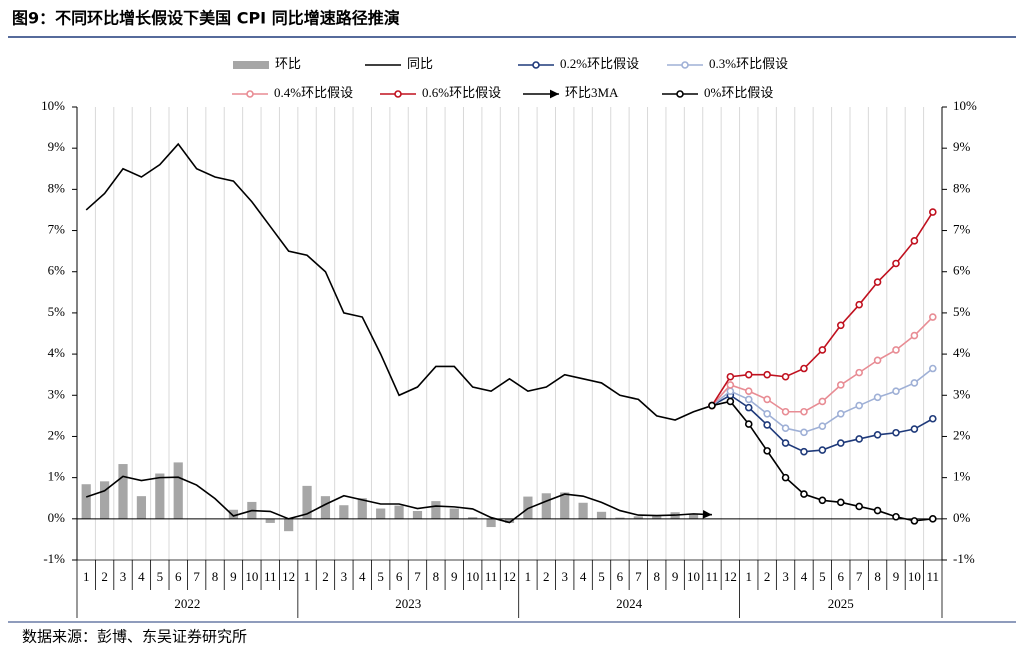 The width and height of the screenshot is (1024, 649). What do you see at coordinates (288, 576) in the screenshot?
I see `x-tick-label: 12` at bounding box center [288, 576].